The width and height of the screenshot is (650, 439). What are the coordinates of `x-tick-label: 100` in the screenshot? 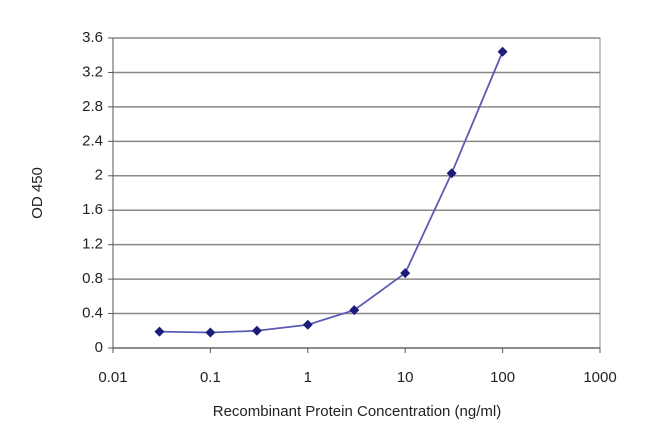 It's located at (502, 377).